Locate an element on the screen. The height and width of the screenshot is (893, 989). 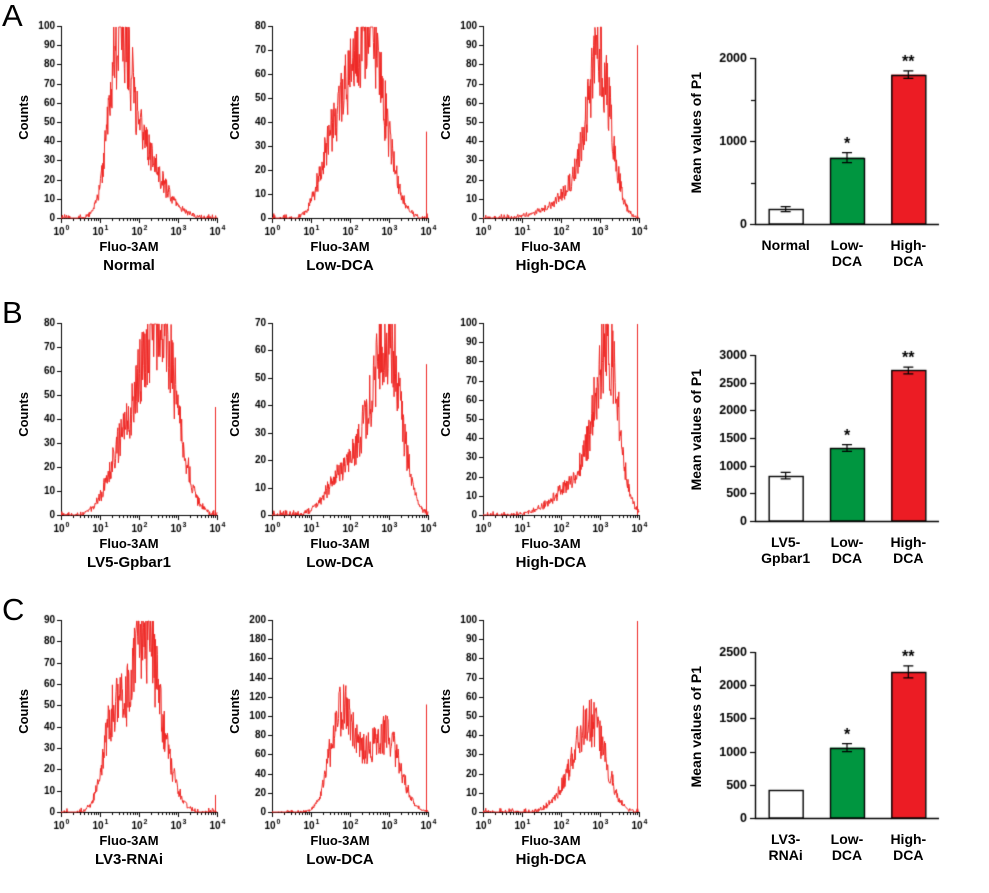
histogram-C1-plot is located at coordinates (129, 725).